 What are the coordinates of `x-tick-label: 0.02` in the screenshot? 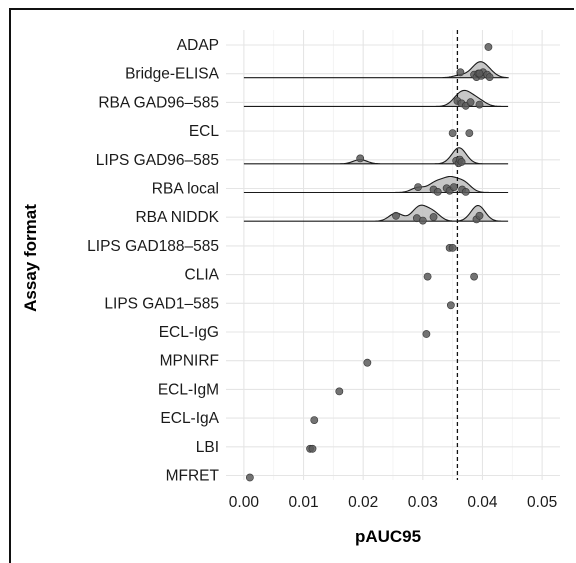 It's located at (363, 502).